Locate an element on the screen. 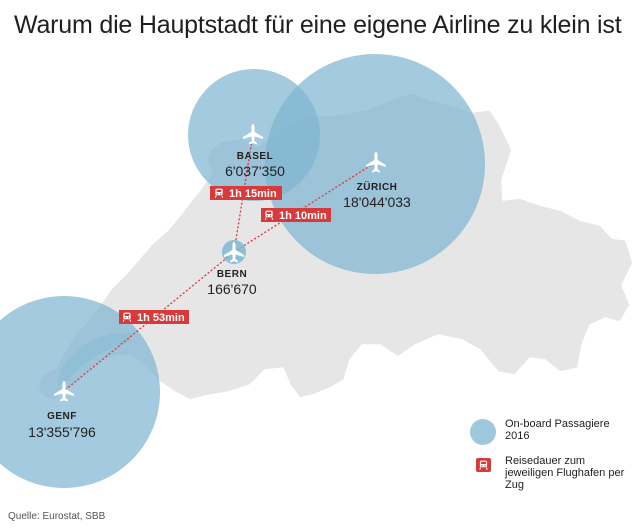  legend-bubble-label: On-board Passagiere 2016 is located at coordinates (557, 430).